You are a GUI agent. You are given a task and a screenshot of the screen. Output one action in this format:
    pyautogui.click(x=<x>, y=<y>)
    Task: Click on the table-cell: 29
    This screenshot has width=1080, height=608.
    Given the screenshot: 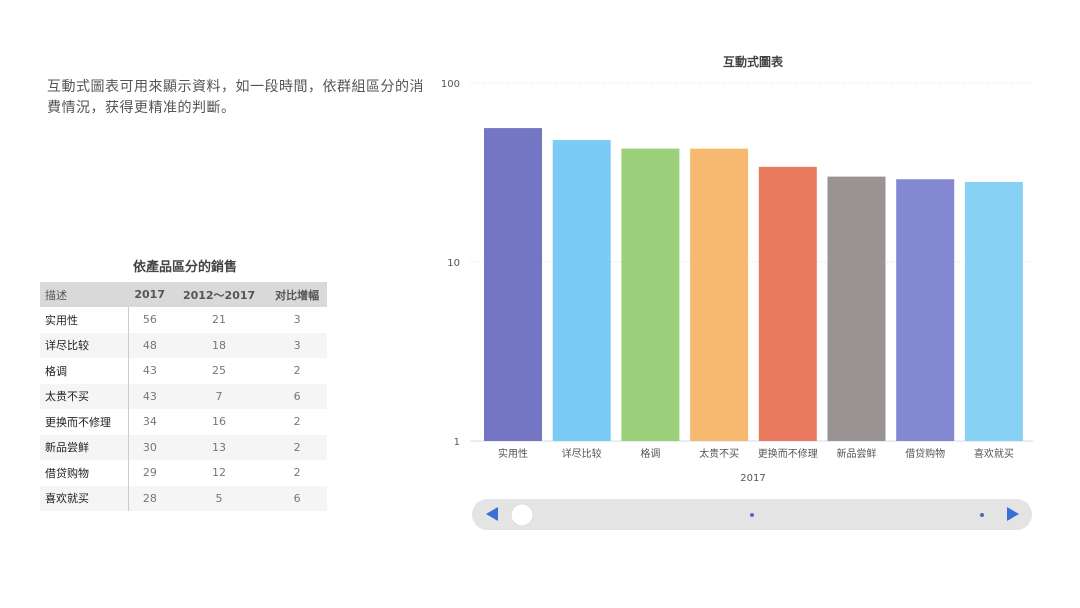 What is the action you would take?
    pyautogui.click(x=149, y=473)
    